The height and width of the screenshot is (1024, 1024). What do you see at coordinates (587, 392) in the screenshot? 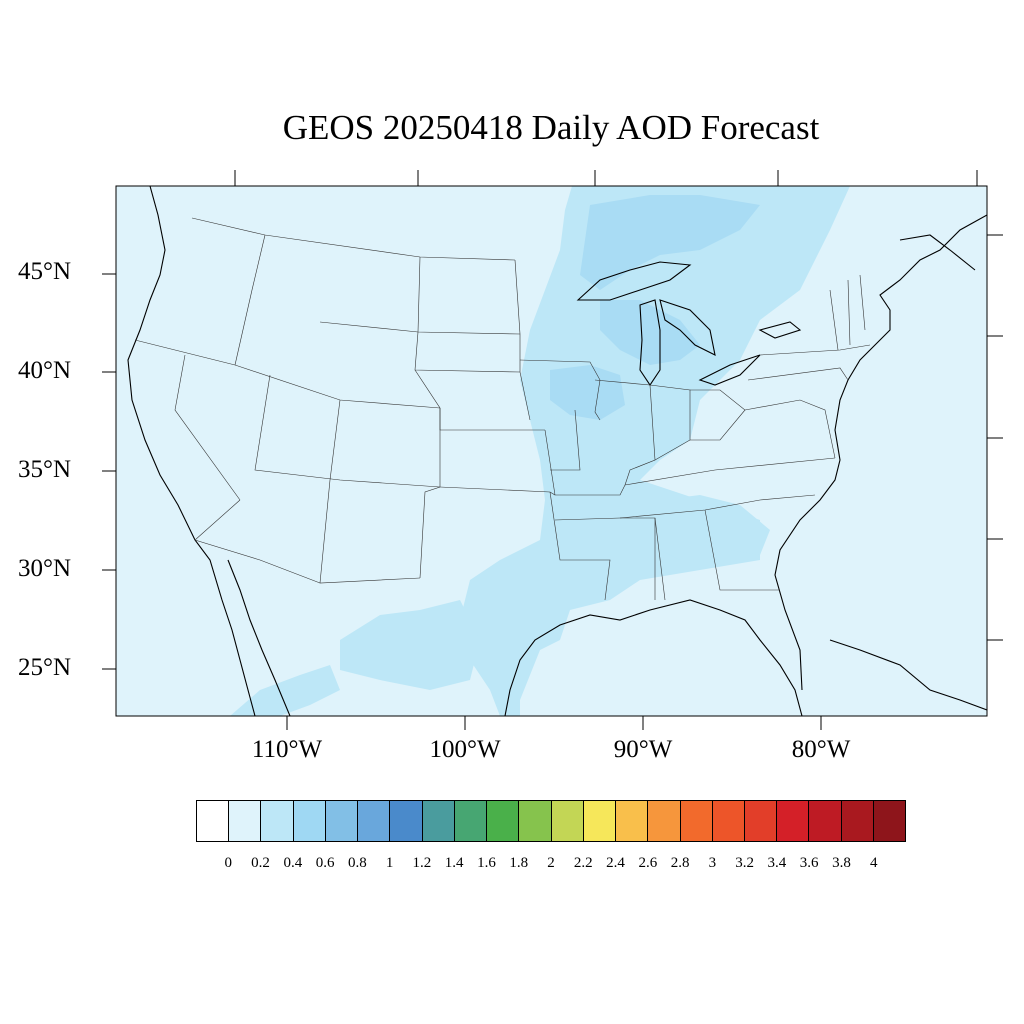
I see `aod-region-iowa-high` at bounding box center [587, 392].